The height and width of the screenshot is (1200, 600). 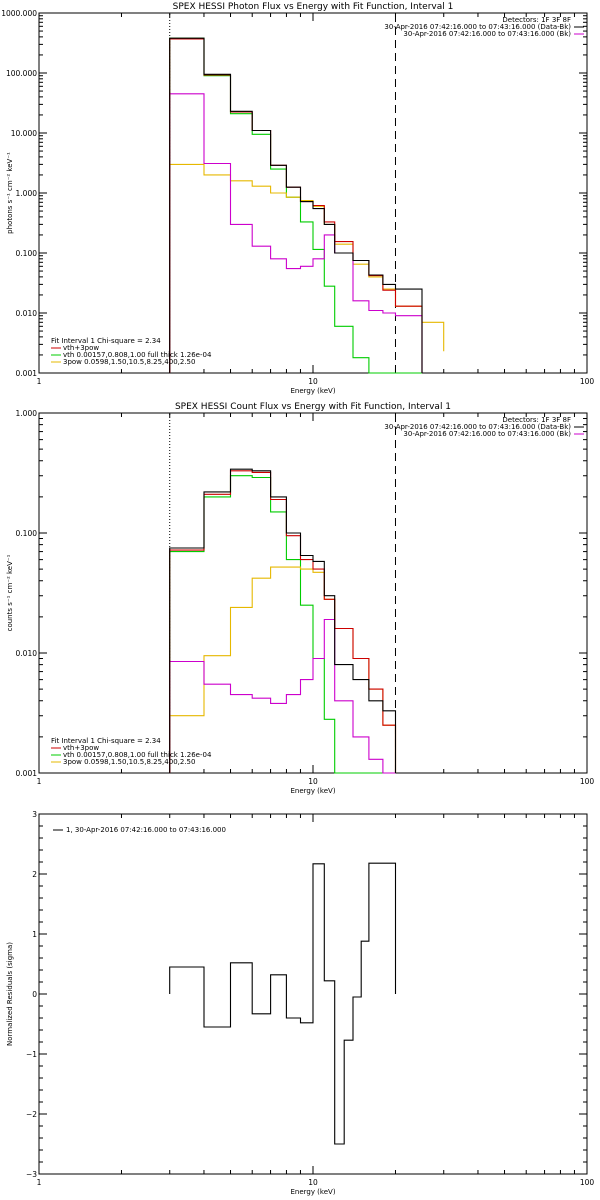 What do you see at coordinates (27, 313) in the screenshot?
I see `panel-1-ytick-label: 0.010` at bounding box center [27, 313].